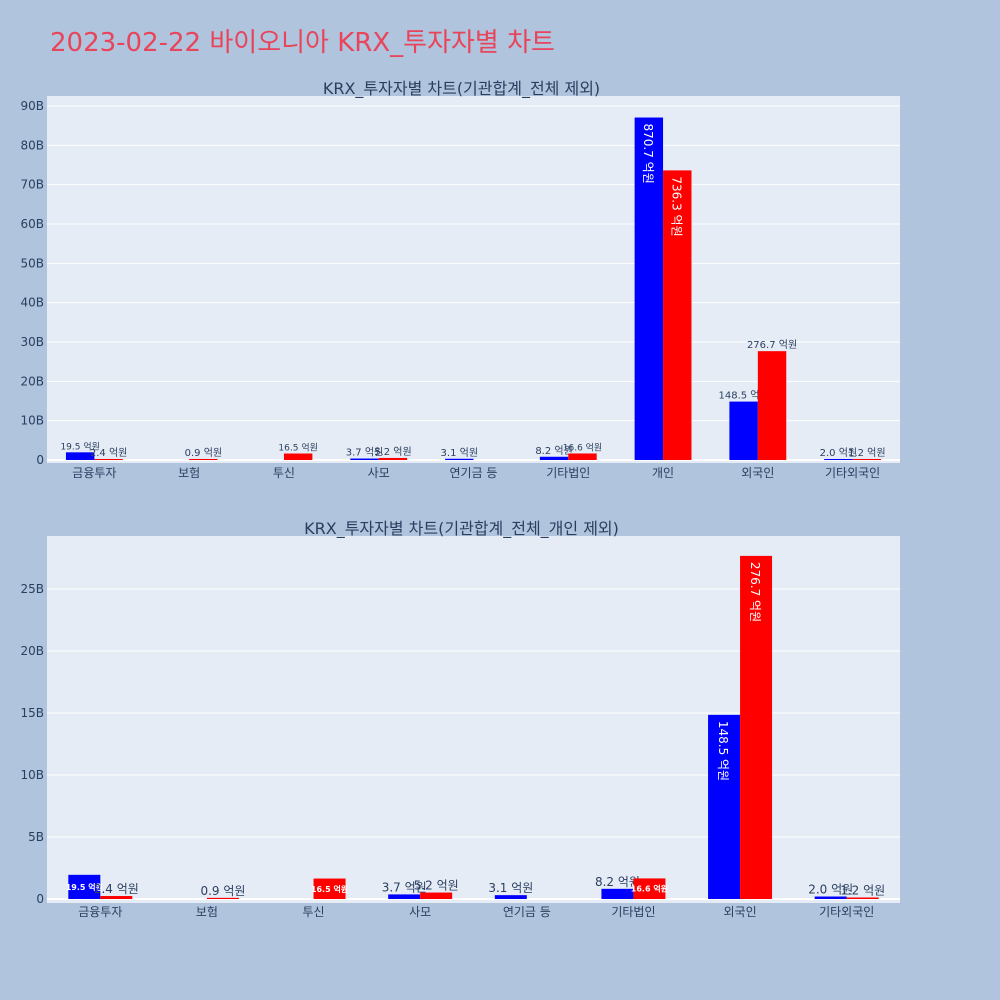 This screenshot has height=1000, width=1000. What do you see at coordinates (461, 529) in the screenshot?
I see `chart-title: KRX_투자자별 차트(기관합계_전체_개인 제외)` at bounding box center [461, 529].